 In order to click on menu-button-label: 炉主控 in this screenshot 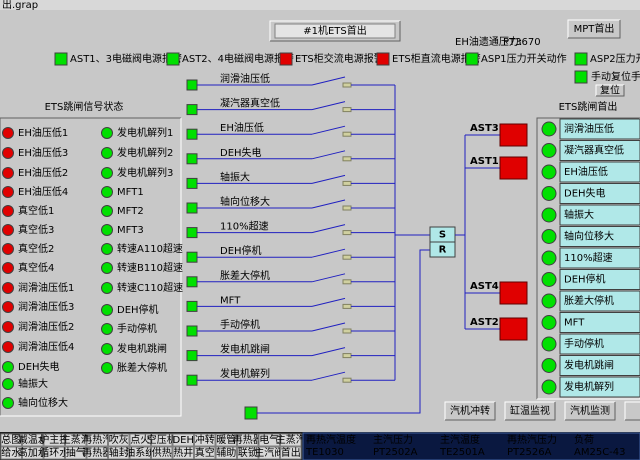, I will do `click(54, 439)`.